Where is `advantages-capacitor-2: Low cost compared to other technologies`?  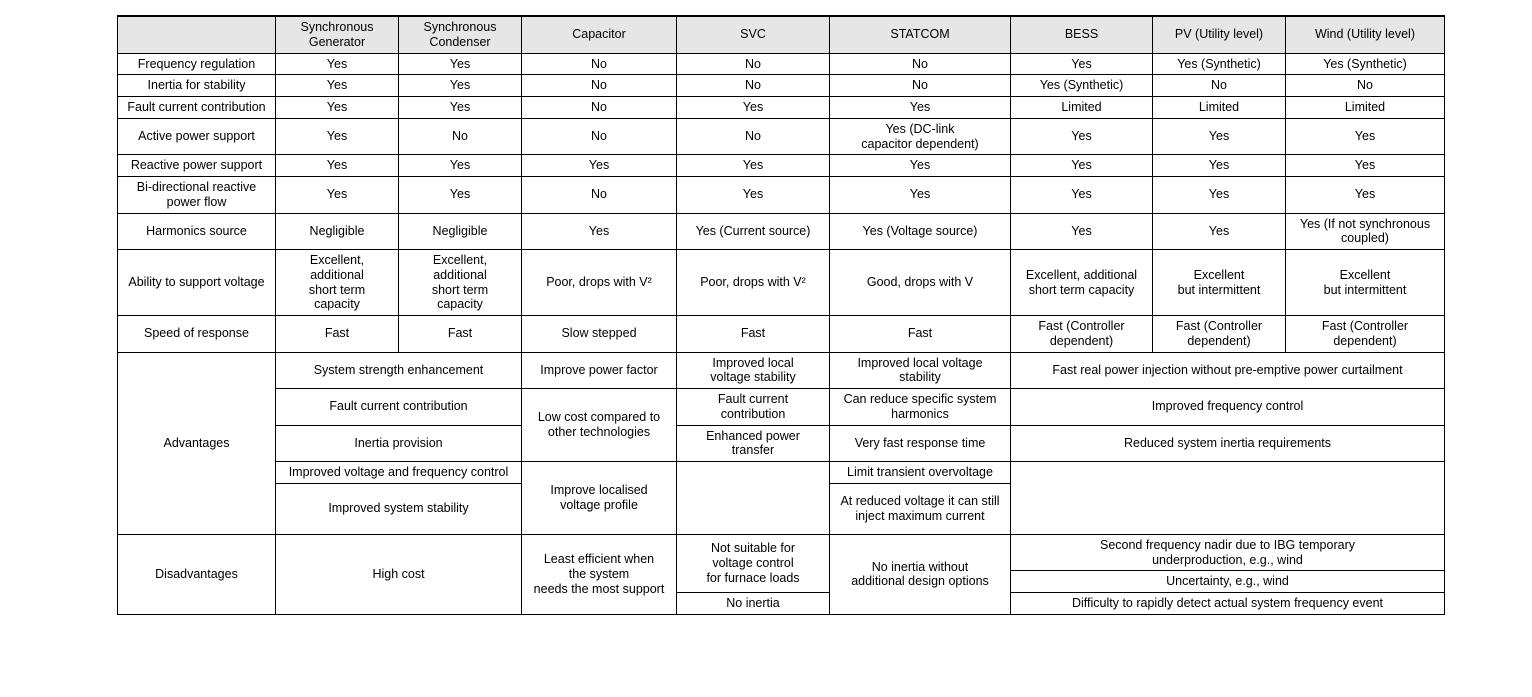 advantages-capacitor-2: Low cost compared to other technologies is located at coordinates (599, 425).